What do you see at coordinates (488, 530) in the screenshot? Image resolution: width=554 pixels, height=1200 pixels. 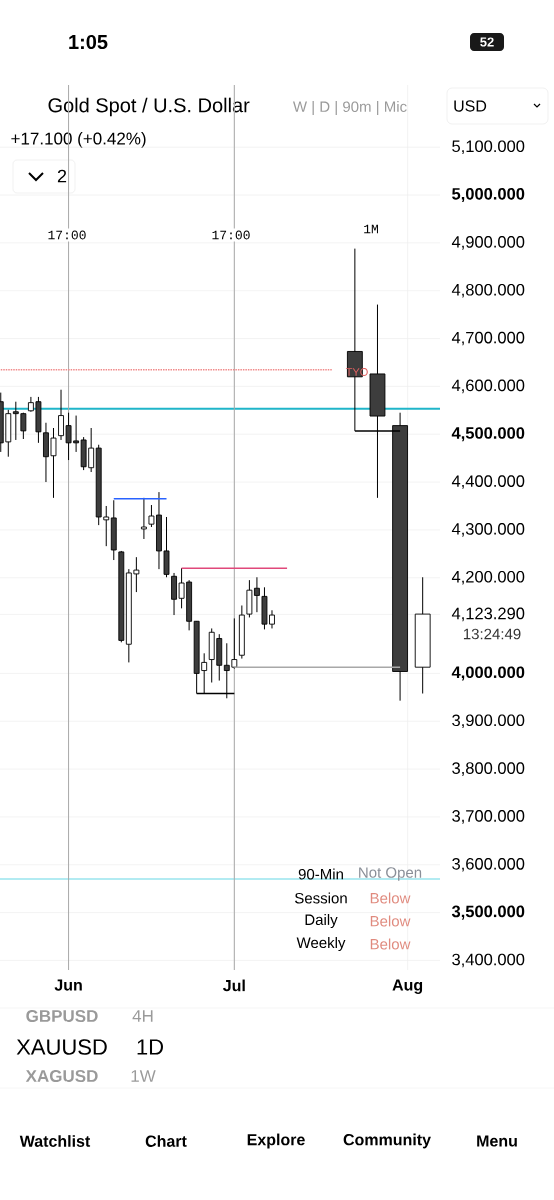 I see `y-tick-label: 4,300.000` at bounding box center [488, 530].